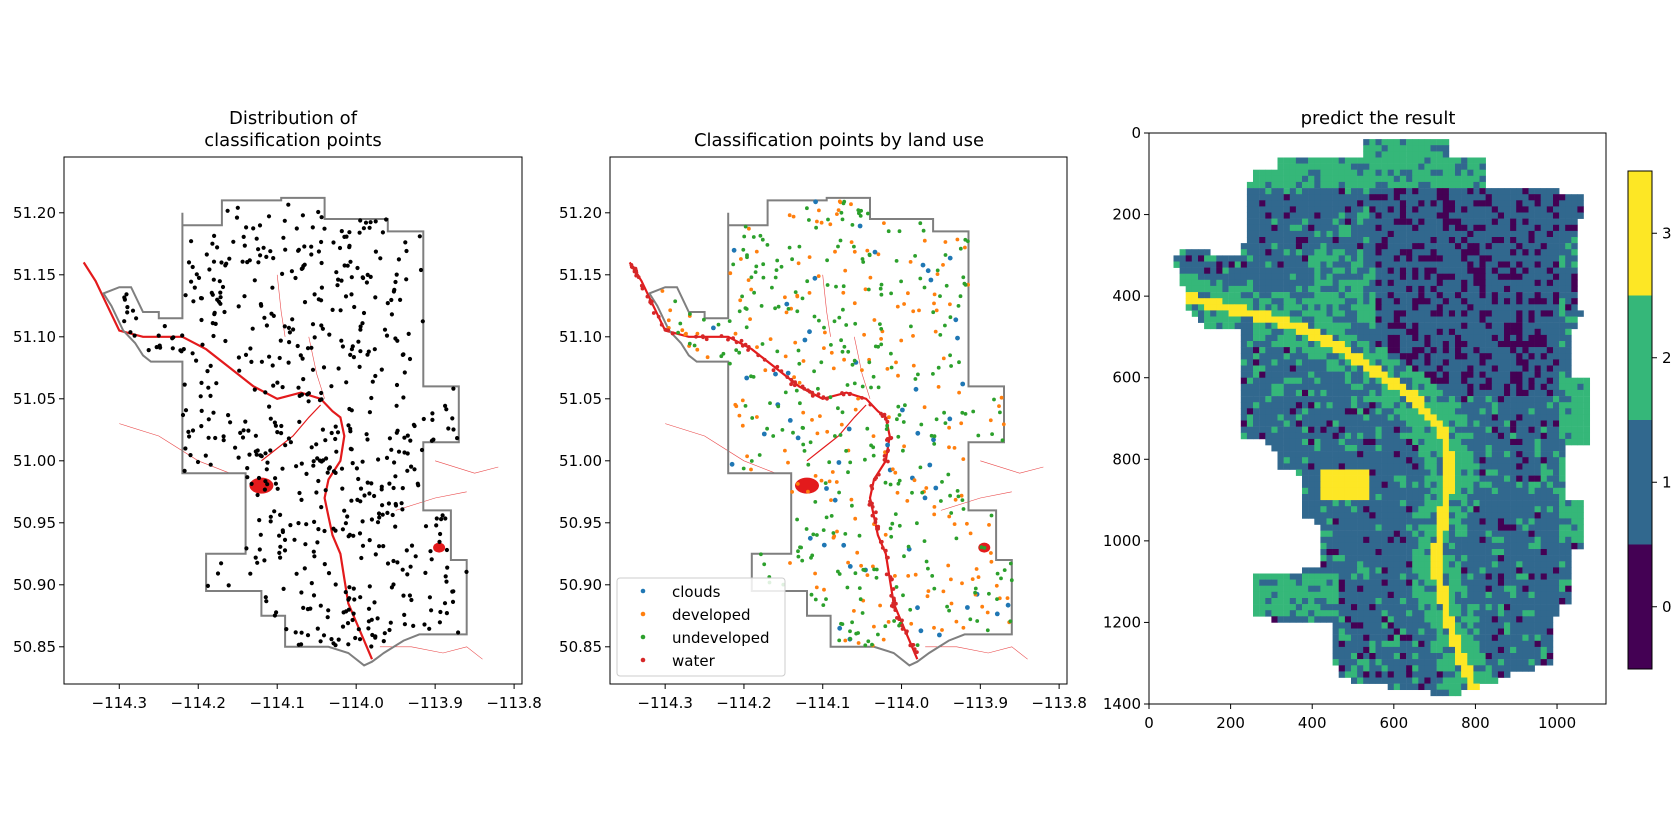 The image size is (1680, 840). What do you see at coordinates (174, 448) in the screenshot?
I see `p1-creek` at bounding box center [174, 448].